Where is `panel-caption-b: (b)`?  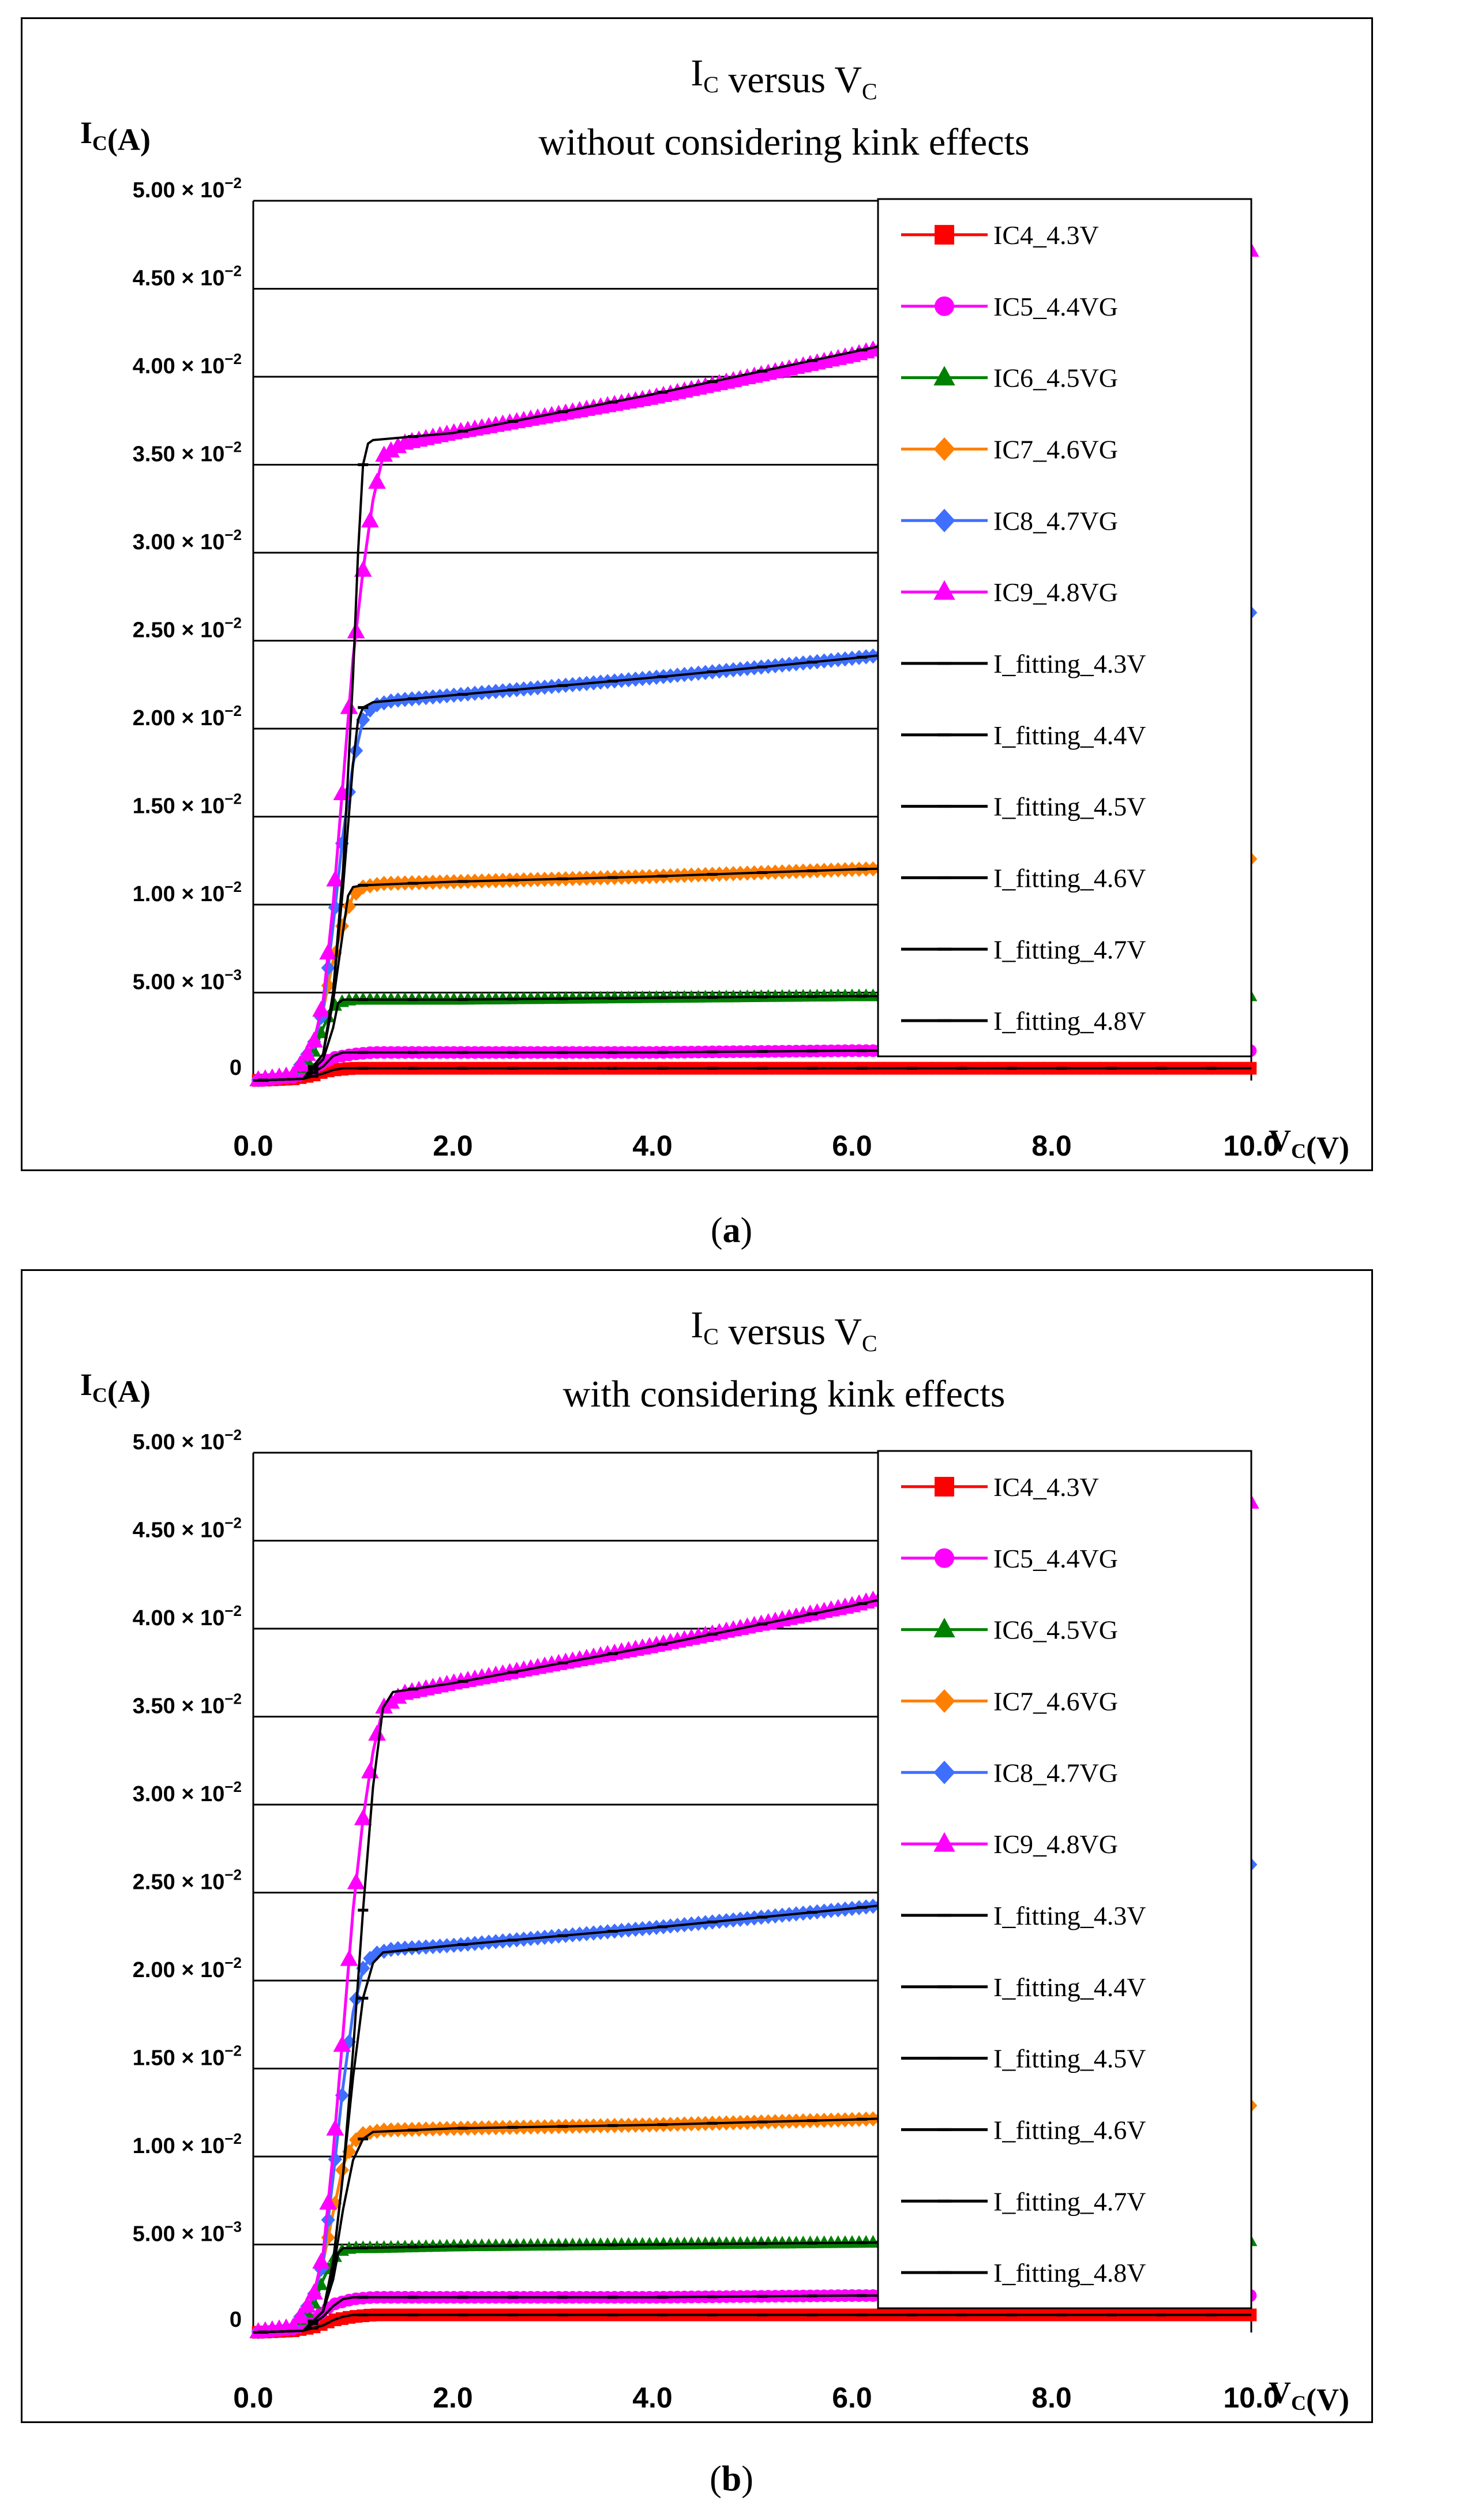
panel-caption-b: (b) is located at coordinates (731, 2479).